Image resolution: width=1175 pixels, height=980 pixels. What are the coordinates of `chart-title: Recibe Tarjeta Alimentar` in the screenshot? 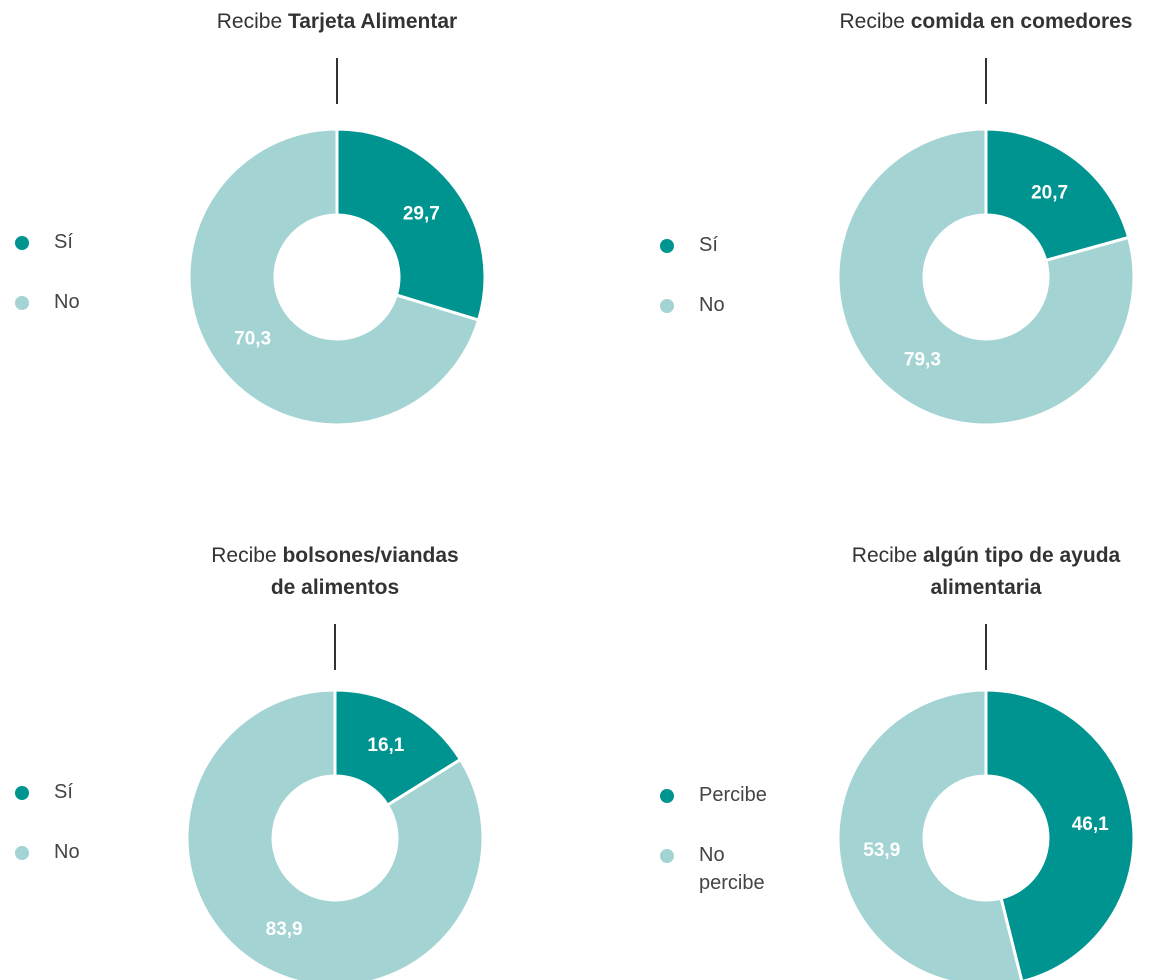 It's located at (337, 21).